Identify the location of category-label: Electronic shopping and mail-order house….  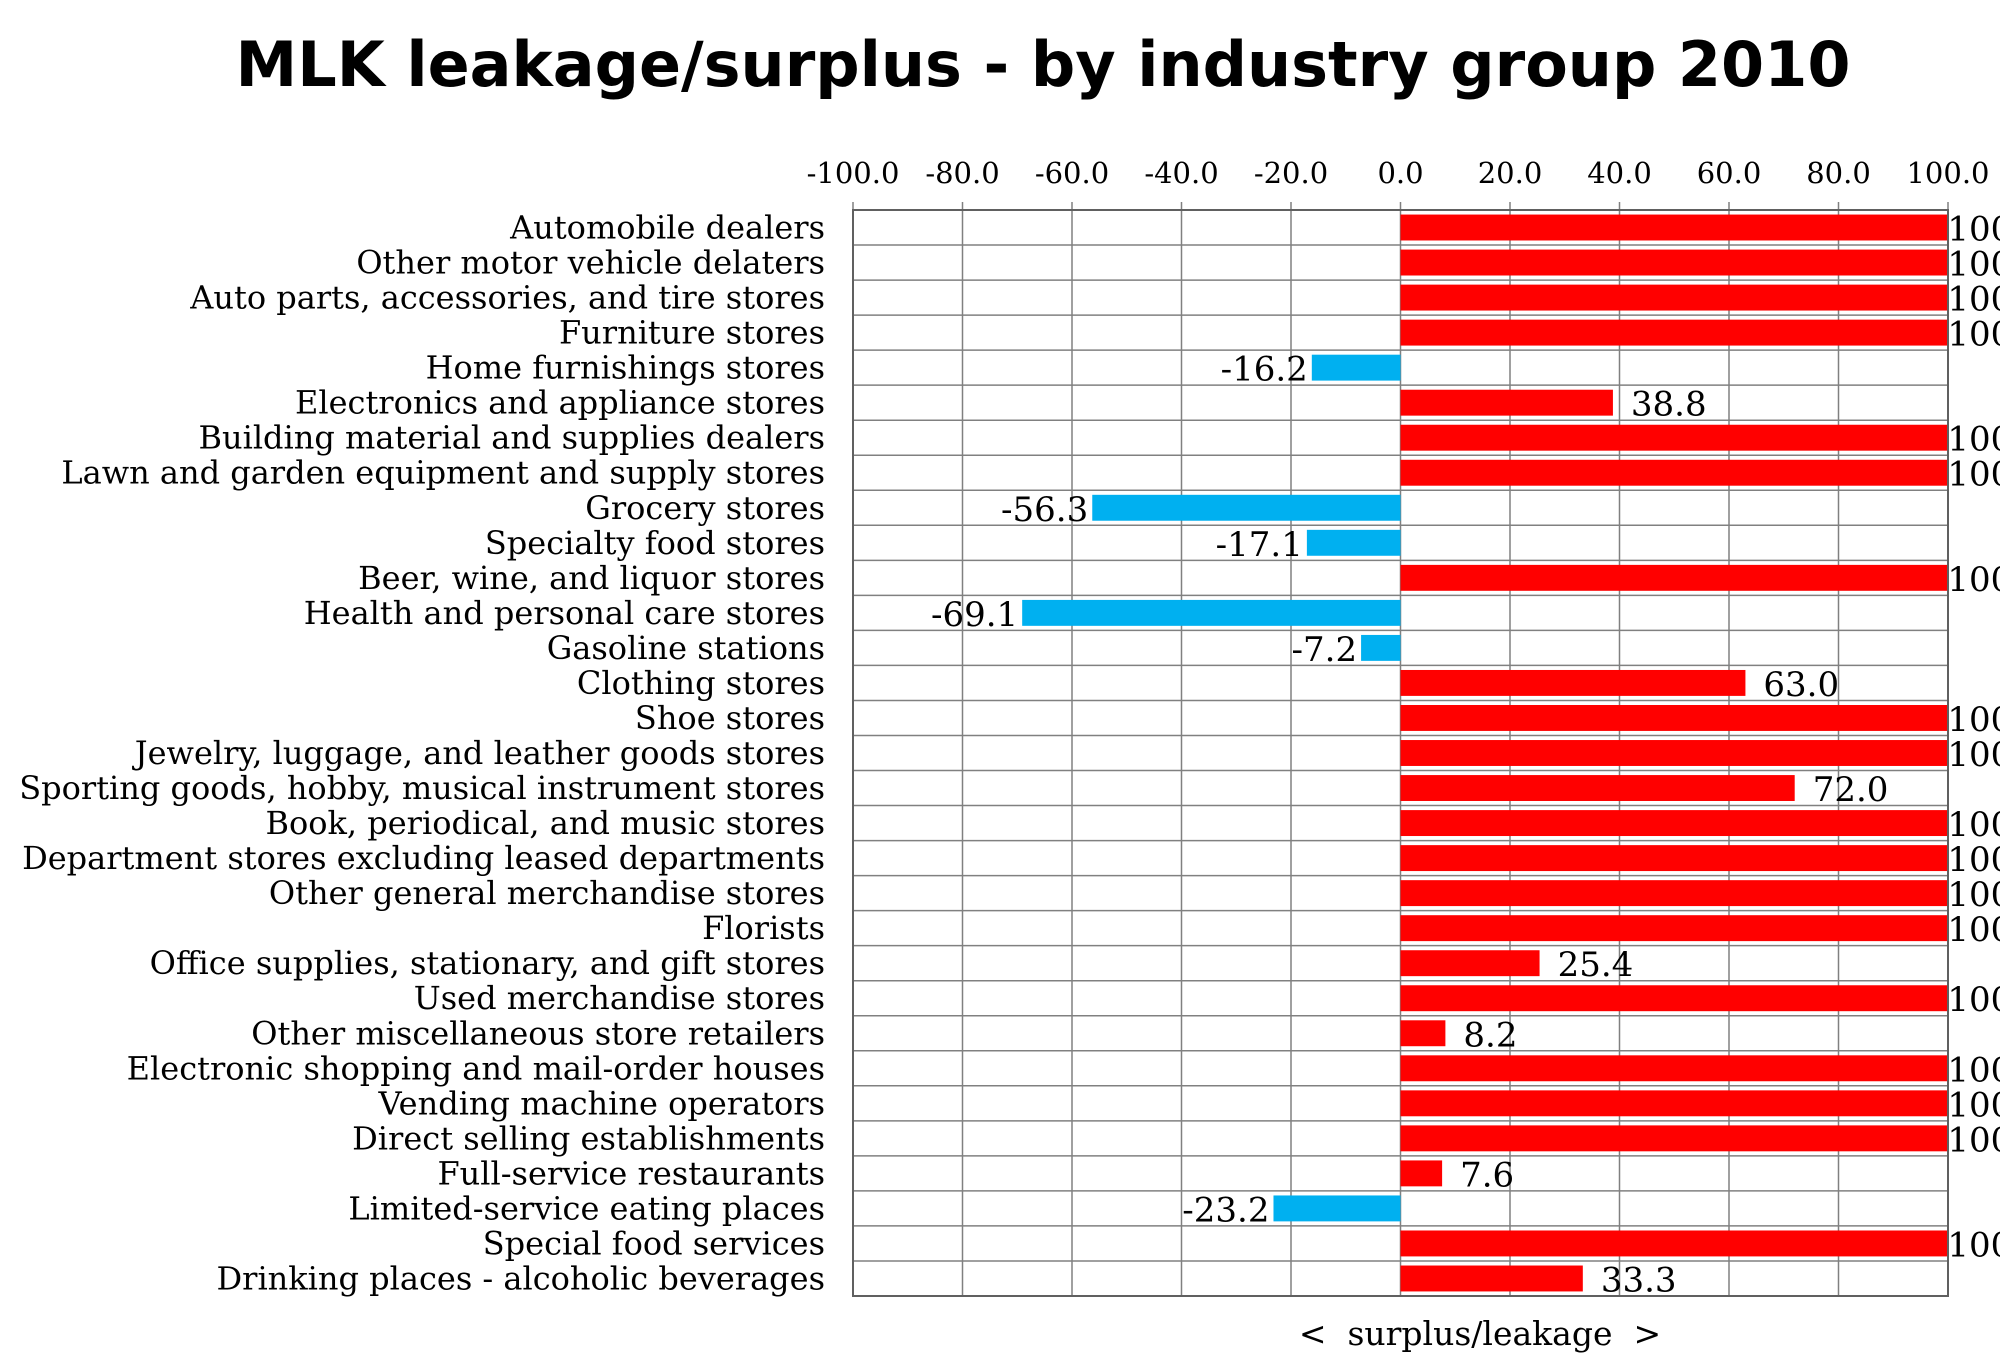
(476, 1068).